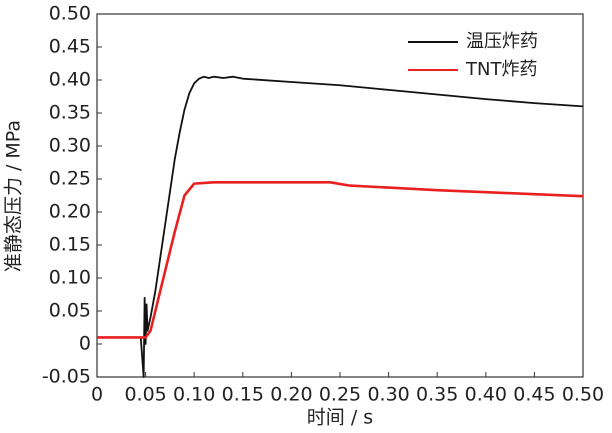 The width and height of the screenshot is (612, 433). Describe the element at coordinates (70, 179) in the screenshot. I see `y-tick-label: 0.25` at that location.